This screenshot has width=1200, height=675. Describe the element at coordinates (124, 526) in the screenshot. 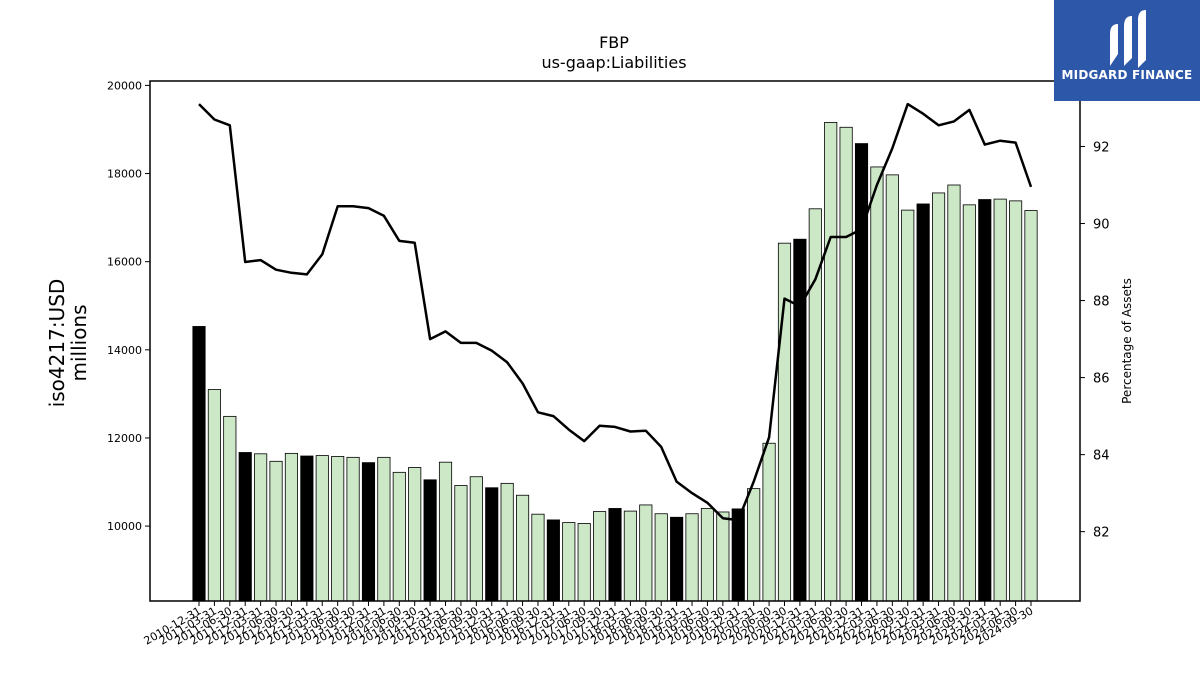

I see `left-tick-label: 10000` at that location.